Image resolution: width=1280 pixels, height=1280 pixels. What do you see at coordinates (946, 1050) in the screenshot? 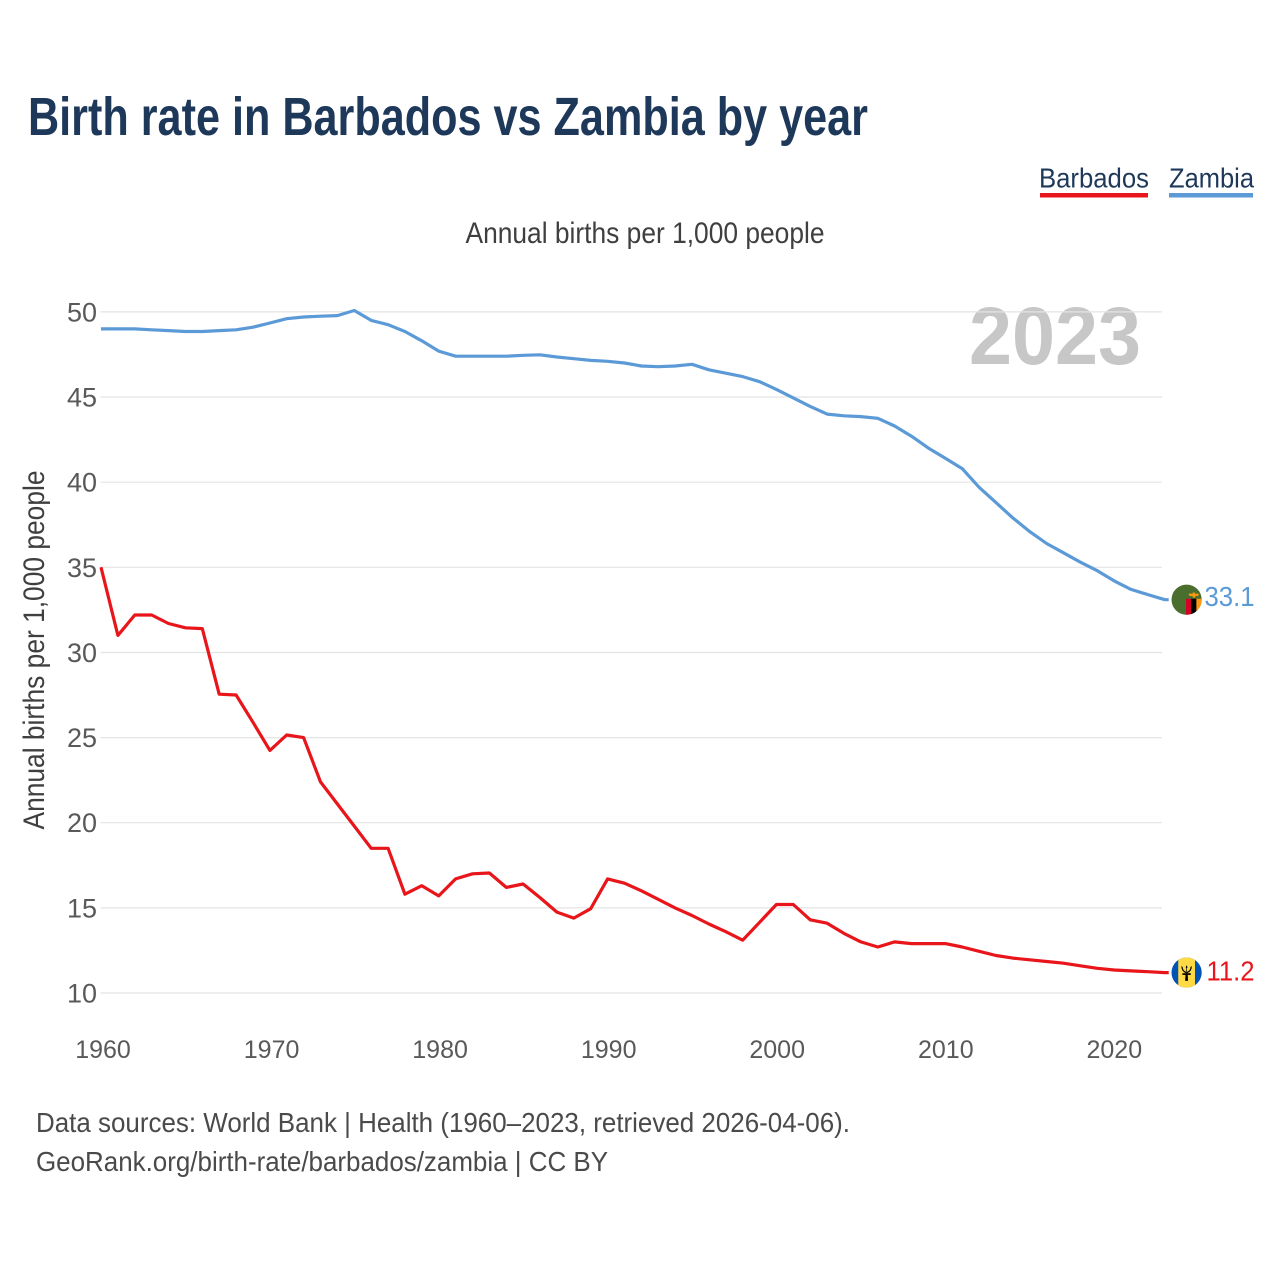
I see `svg-text: 2010` at bounding box center [946, 1050].